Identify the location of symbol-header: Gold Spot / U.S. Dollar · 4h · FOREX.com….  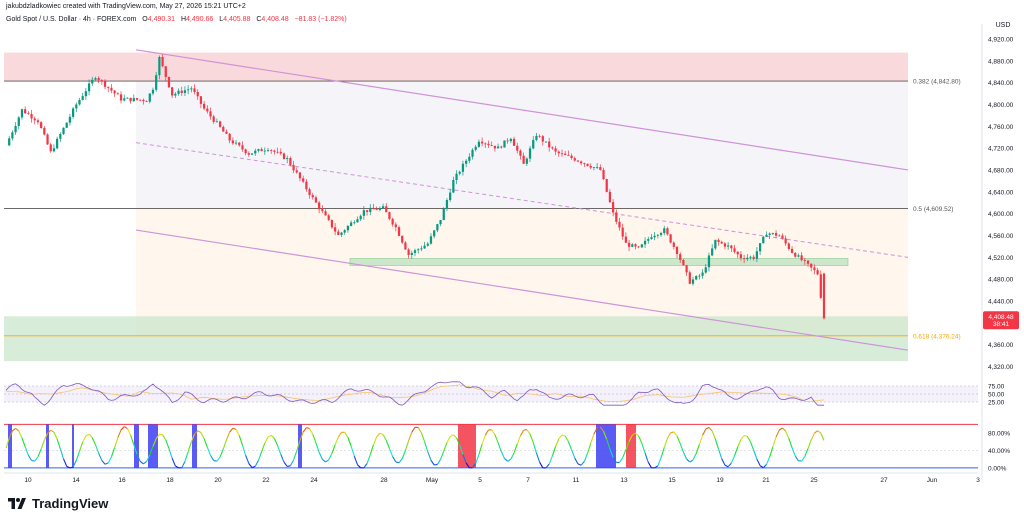
(176, 19).